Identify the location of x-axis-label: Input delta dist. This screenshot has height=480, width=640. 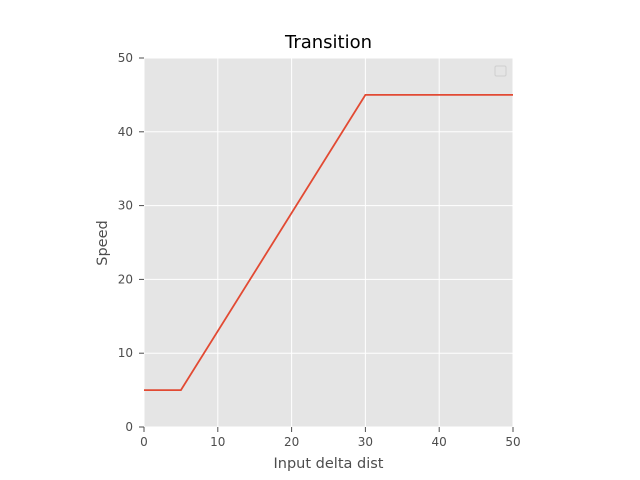
(329, 464).